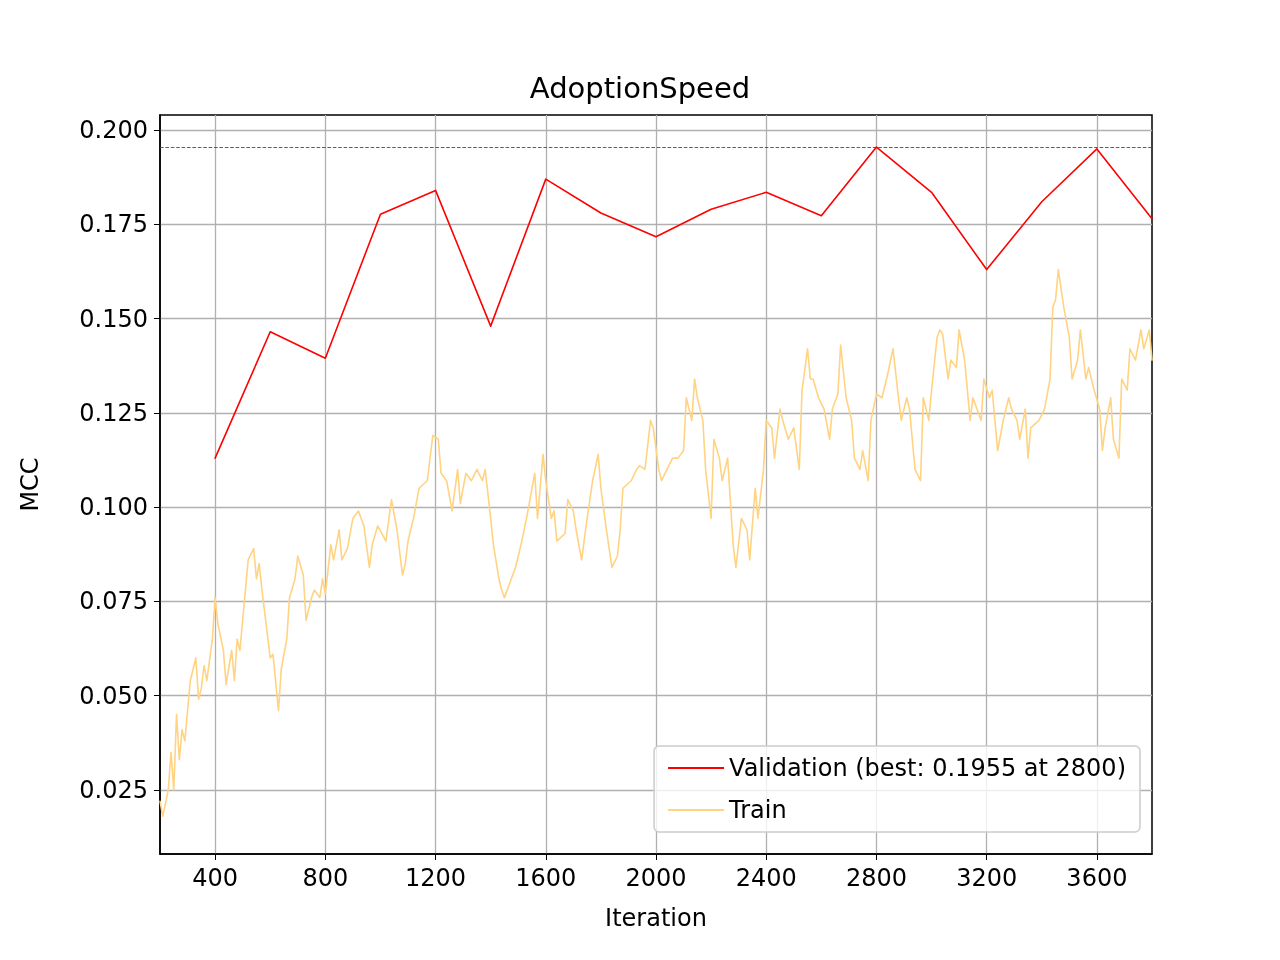  What do you see at coordinates (113, 130) in the screenshot?
I see `y-tick-label: 0.200` at bounding box center [113, 130].